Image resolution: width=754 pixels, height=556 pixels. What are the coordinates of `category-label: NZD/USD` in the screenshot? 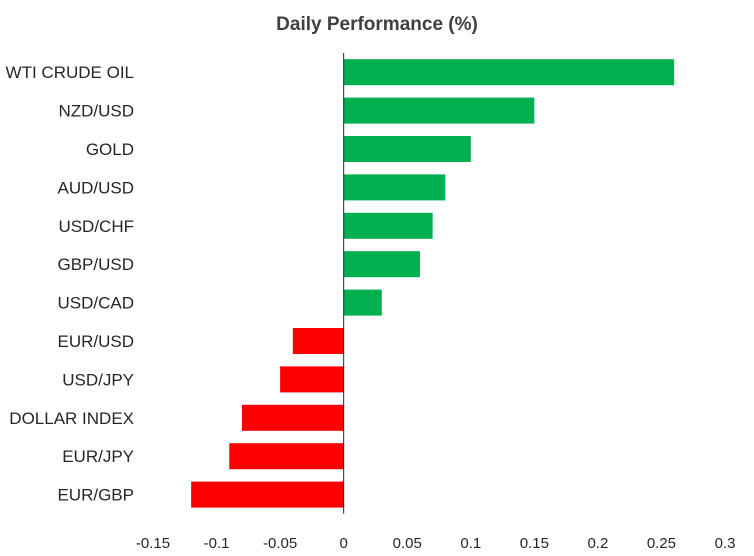 It's located at (96, 111).